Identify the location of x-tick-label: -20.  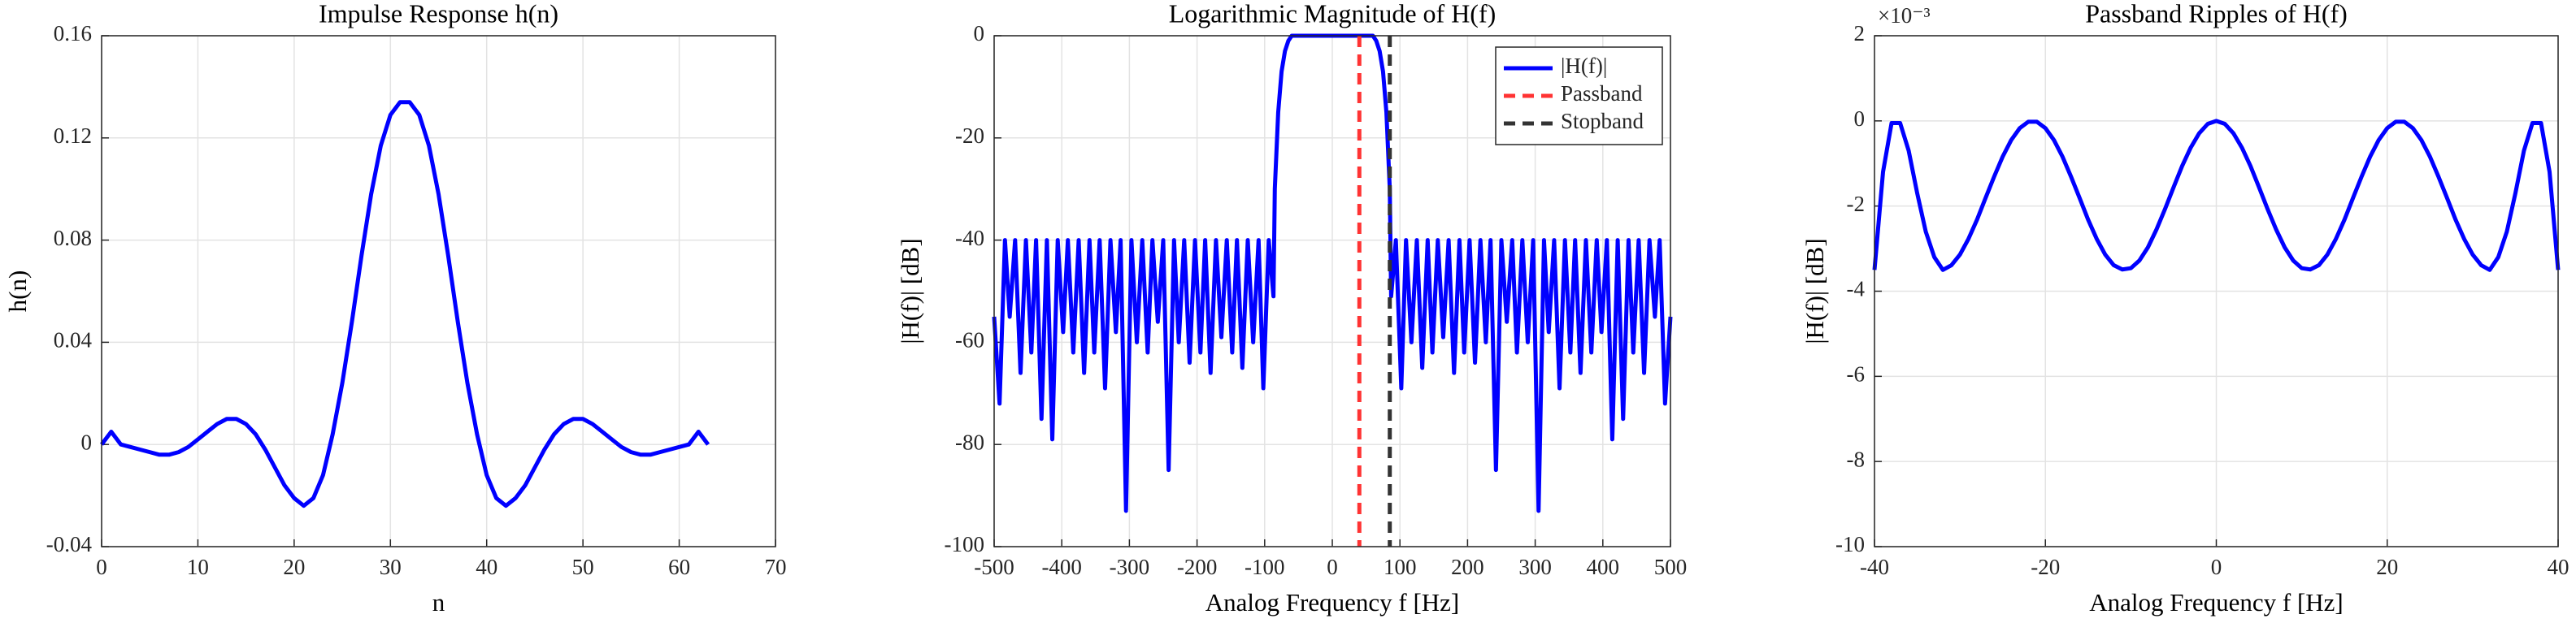
(2045, 567).